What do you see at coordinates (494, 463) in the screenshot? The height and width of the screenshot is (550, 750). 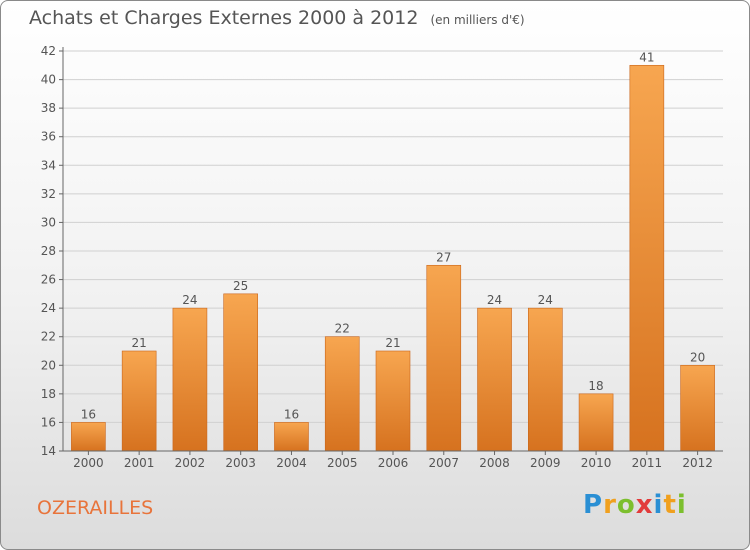 I see `x-tick-label-2008: 2008` at bounding box center [494, 463].